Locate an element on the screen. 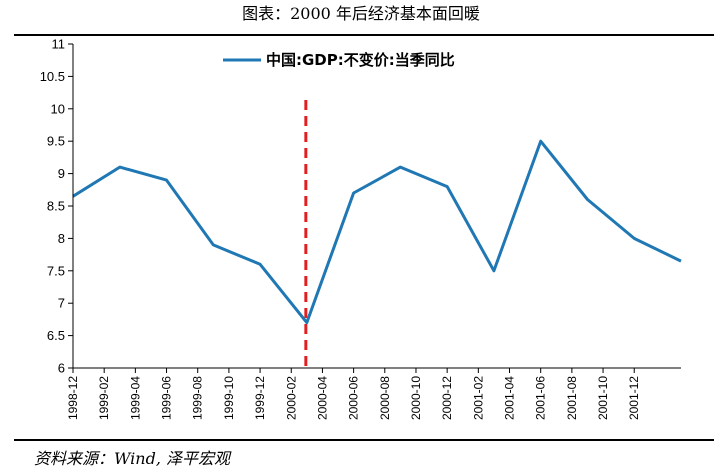 The height and width of the screenshot is (475, 722). y-tick-label: 10.5 is located at coordinates (52, 76).